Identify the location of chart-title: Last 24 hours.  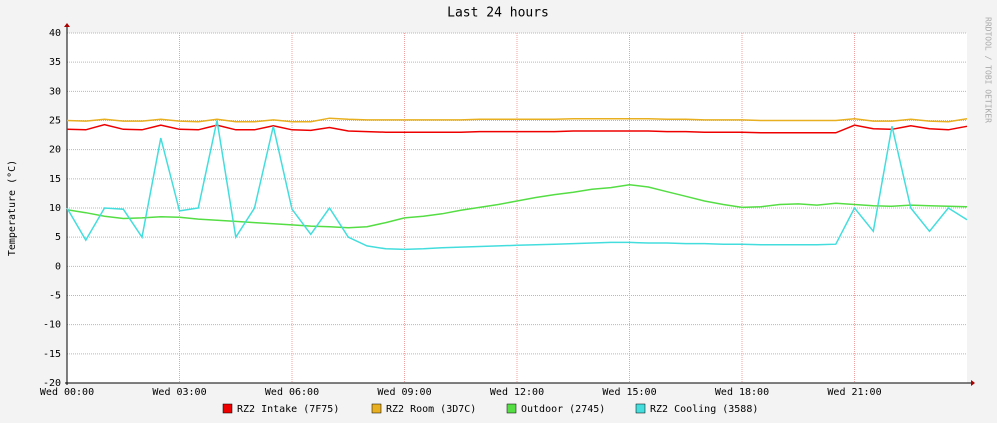
(498, 13).